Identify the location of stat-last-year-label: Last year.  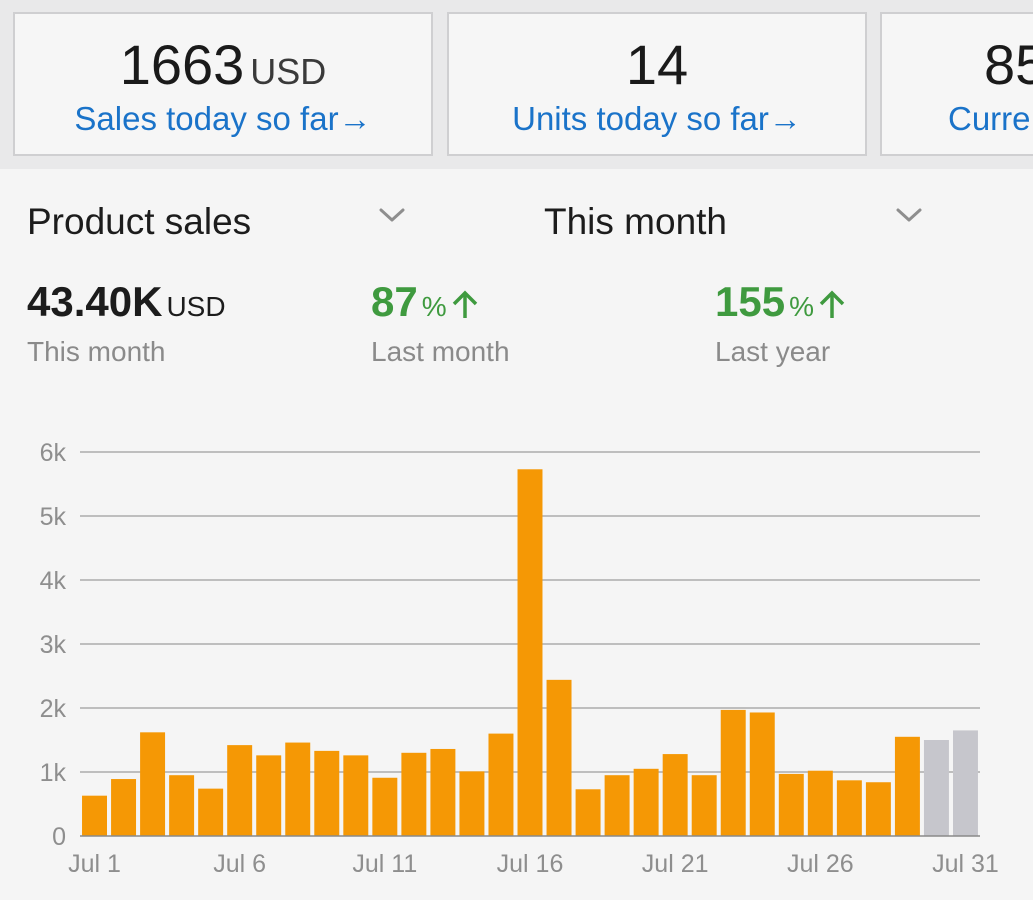
(773, 351).